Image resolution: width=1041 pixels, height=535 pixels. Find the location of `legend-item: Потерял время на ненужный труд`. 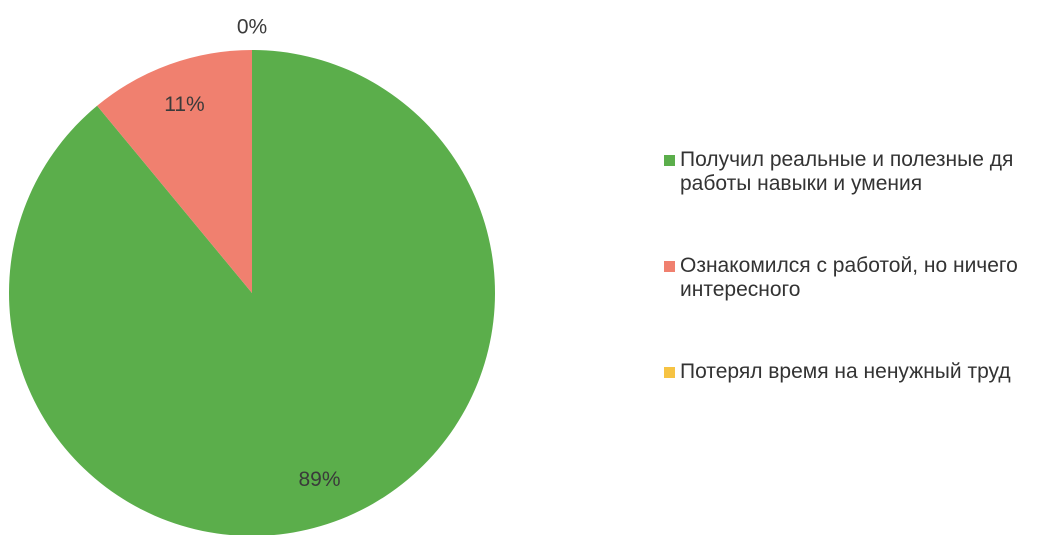

legend-item: Потерял время на ненужный труд is located at coordinates (849, 372).